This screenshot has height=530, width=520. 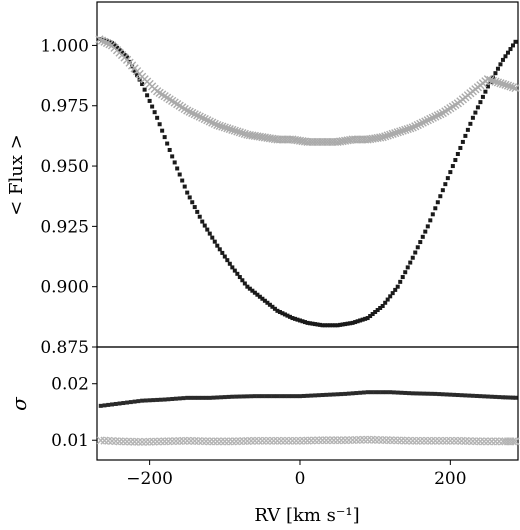 What do you see at coordinates (70, 441) in the screenshot?
I see `bottom-y-tick-label: 0.01` at bounding box center [70, 441].